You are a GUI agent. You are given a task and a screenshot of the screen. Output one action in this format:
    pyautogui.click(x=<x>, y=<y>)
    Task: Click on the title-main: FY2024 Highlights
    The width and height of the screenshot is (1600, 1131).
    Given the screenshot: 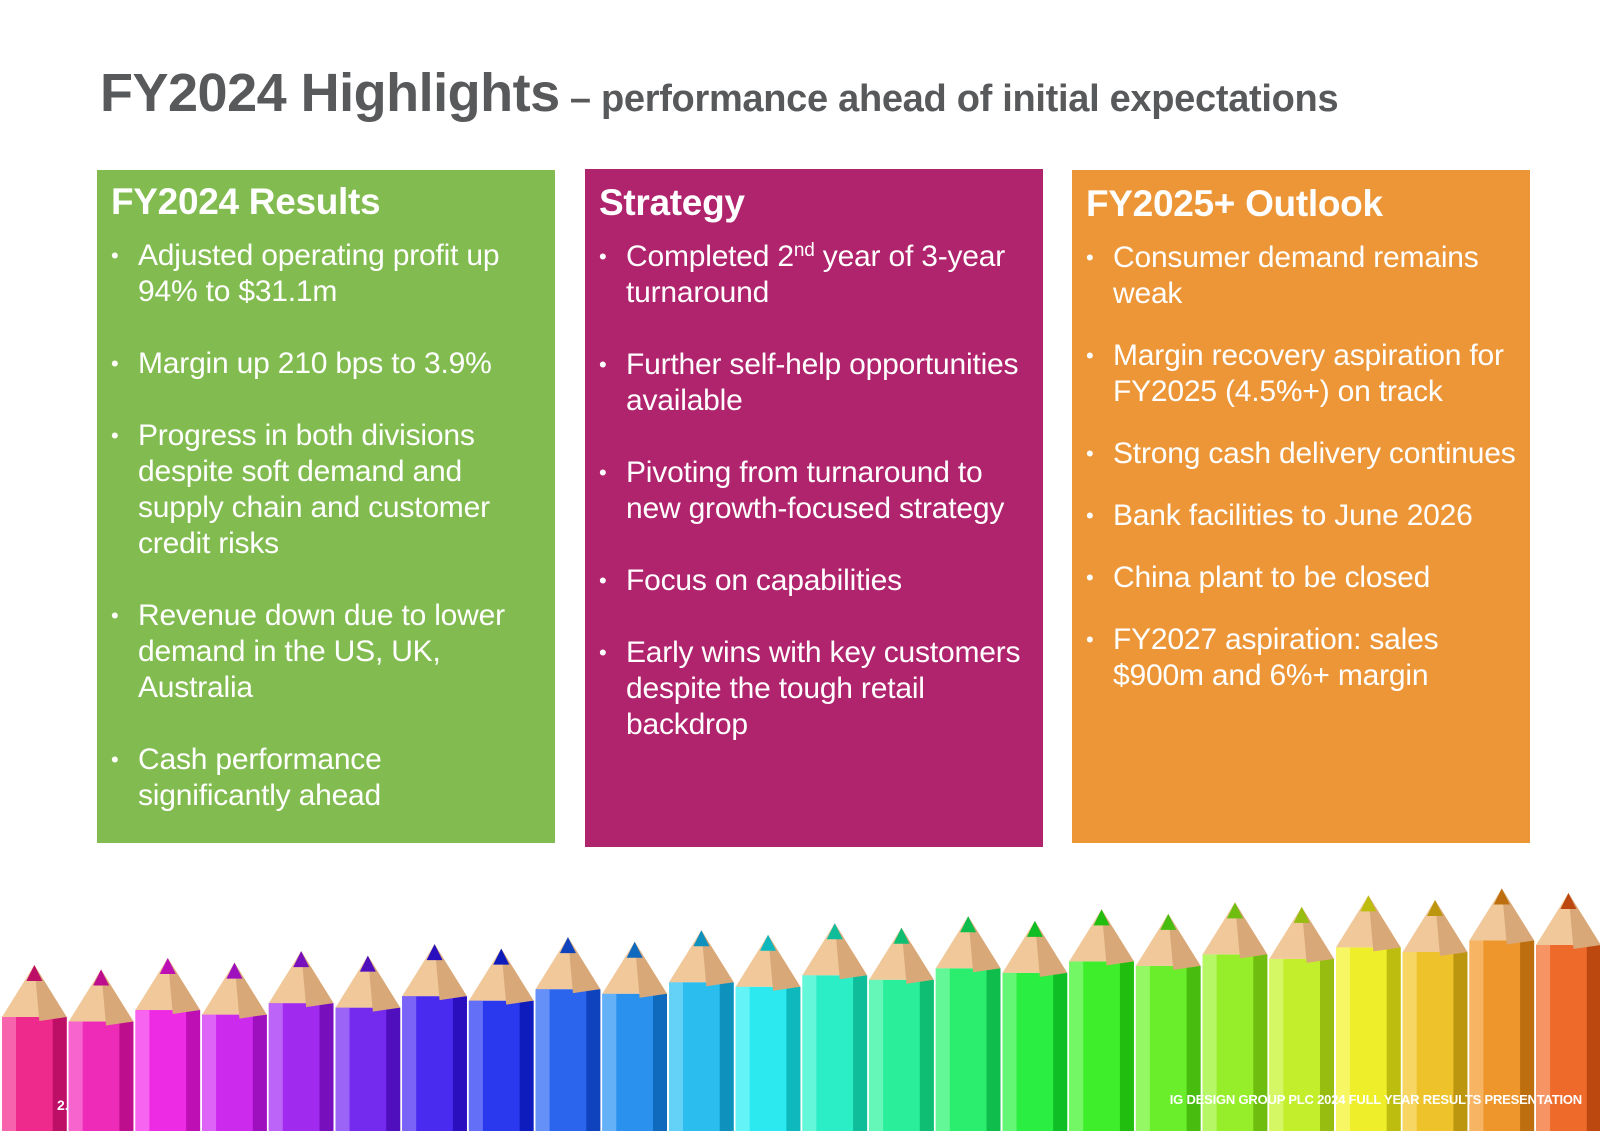 What is the action you would take?
    pyautogui.click(x=330, y=93)
    